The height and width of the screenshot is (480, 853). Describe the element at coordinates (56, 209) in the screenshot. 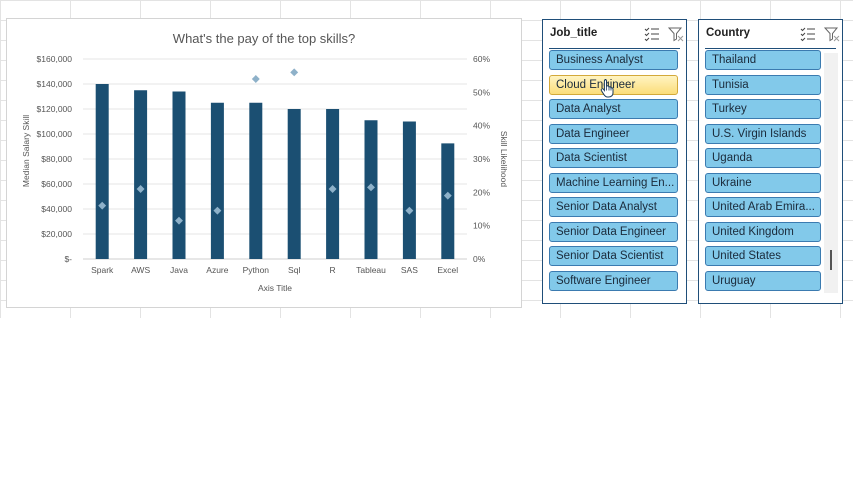

I see `y-tick-label: $40,000` at that location.